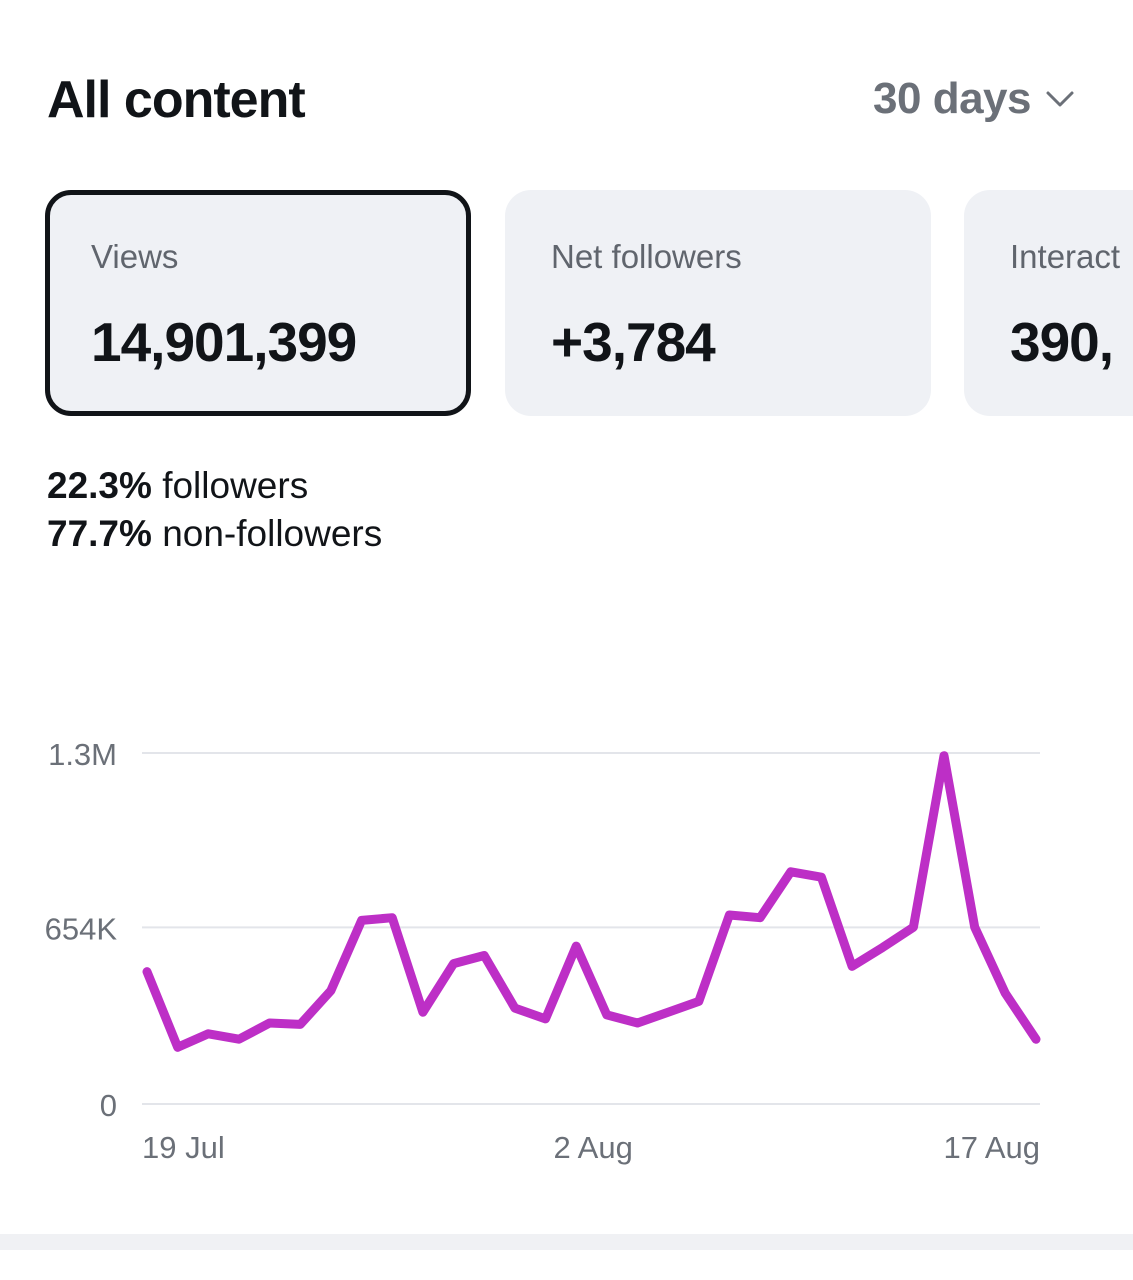 This screenshot has width=1133, height=1280. I want to click on audience-split: 22.3% followers 77.7% non-followers, so click(214, 510).